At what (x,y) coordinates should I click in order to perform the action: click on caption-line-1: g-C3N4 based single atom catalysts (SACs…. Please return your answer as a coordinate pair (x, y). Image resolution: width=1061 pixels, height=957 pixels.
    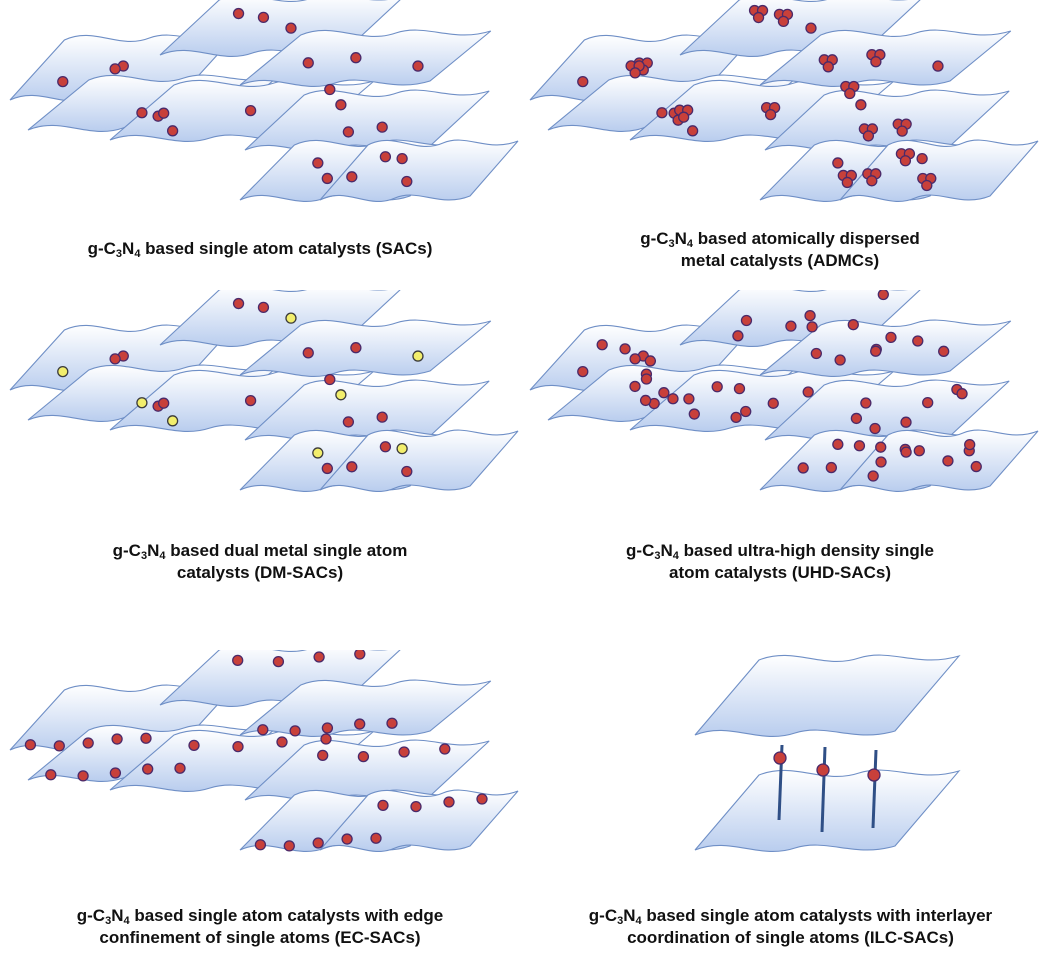
    Looking at the image, I should click on (260, 249).